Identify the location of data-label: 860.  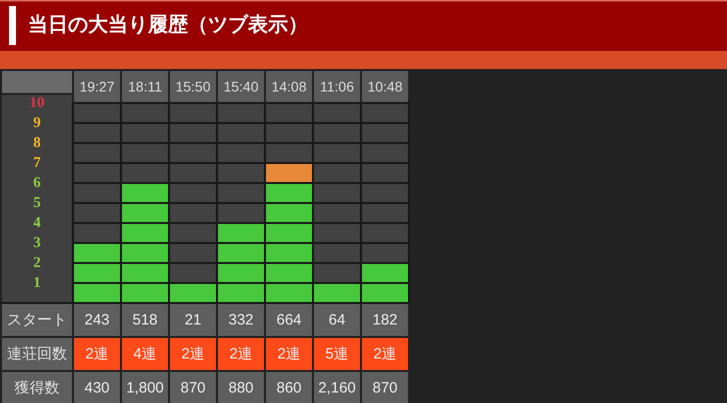
(289, 388).